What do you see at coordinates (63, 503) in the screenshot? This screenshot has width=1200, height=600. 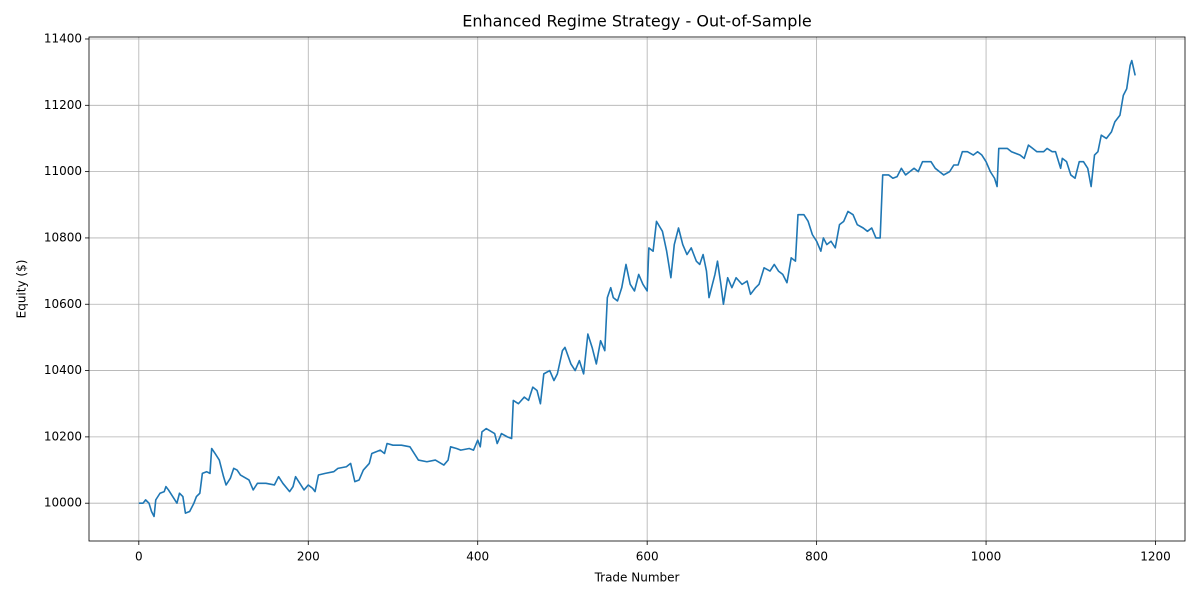 I see `y-tick-label: 10000` at bounding box center [63, 503].